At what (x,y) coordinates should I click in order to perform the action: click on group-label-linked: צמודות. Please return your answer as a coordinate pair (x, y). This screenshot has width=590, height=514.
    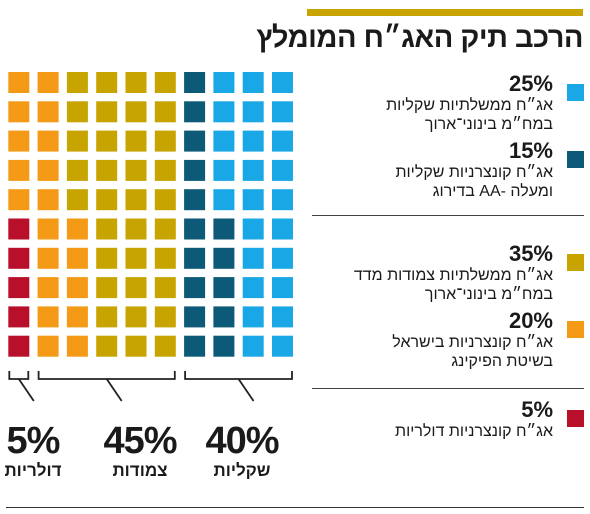
    Looking at the image, I should click on (140, 470).